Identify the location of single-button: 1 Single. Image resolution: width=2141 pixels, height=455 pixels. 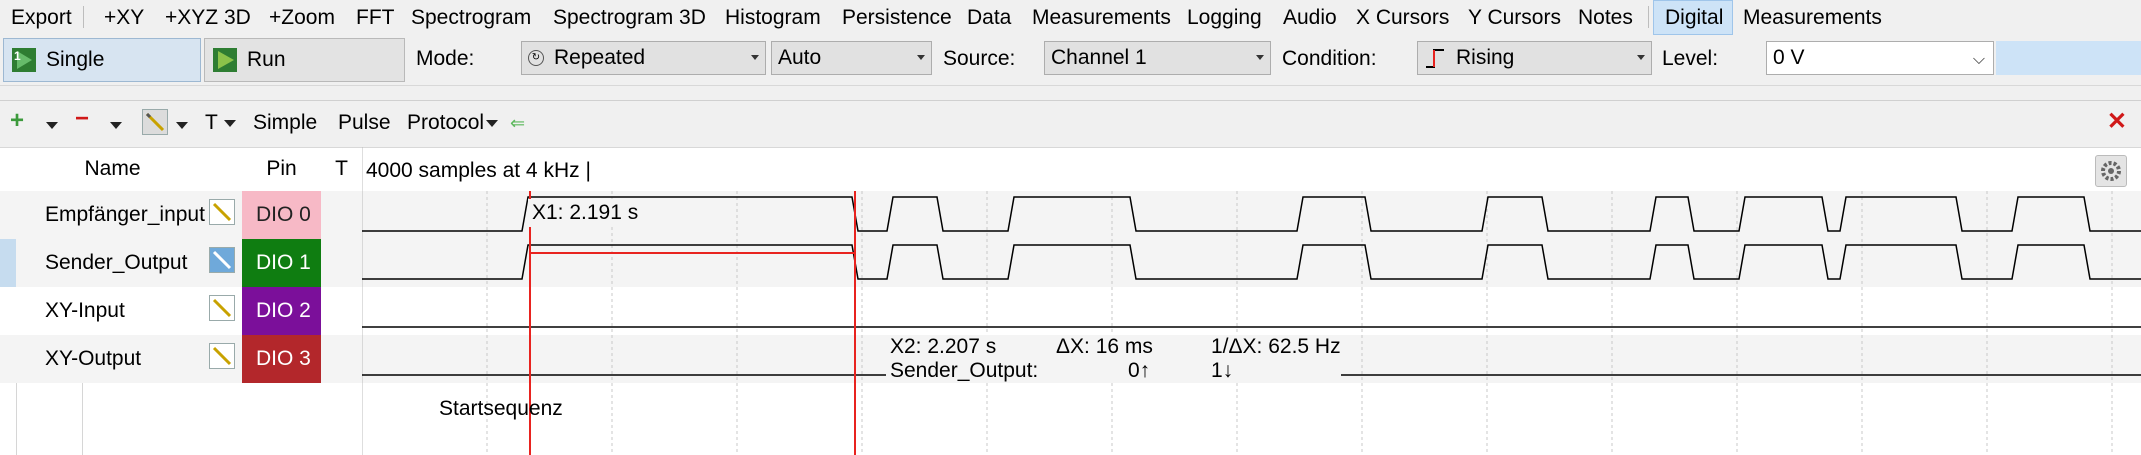
(102, 60).